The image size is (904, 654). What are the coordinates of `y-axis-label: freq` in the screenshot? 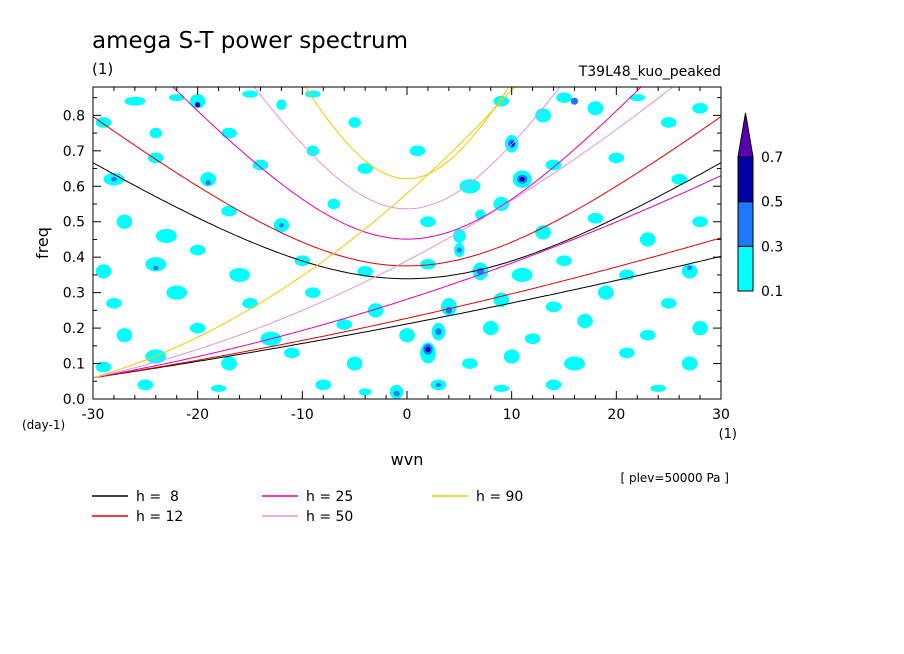 It's located at (42, 243).